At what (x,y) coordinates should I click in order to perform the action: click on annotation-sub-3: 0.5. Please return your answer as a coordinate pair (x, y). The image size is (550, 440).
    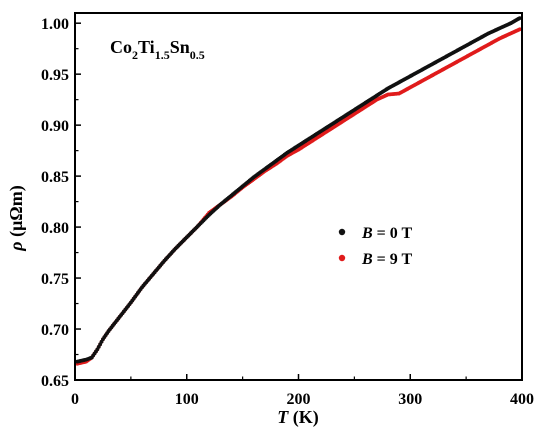
    Looking at the image, I should click on (197, 55).